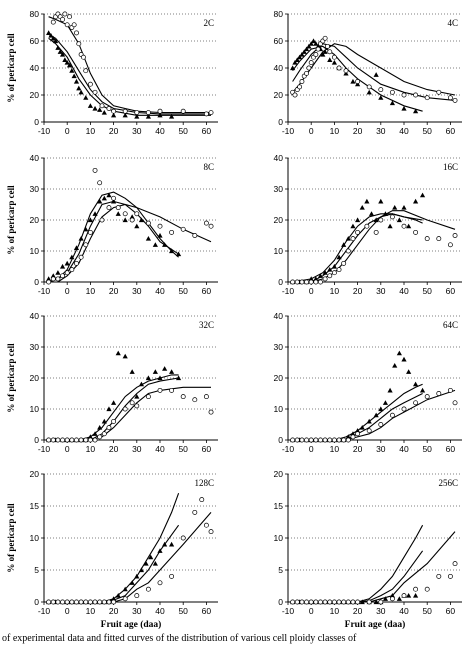 The height and width of the screenshot is (647, 474). Describe the element at coordinates (280, 440) in the screenshot. I see `y-tick-label: 0` at that location.